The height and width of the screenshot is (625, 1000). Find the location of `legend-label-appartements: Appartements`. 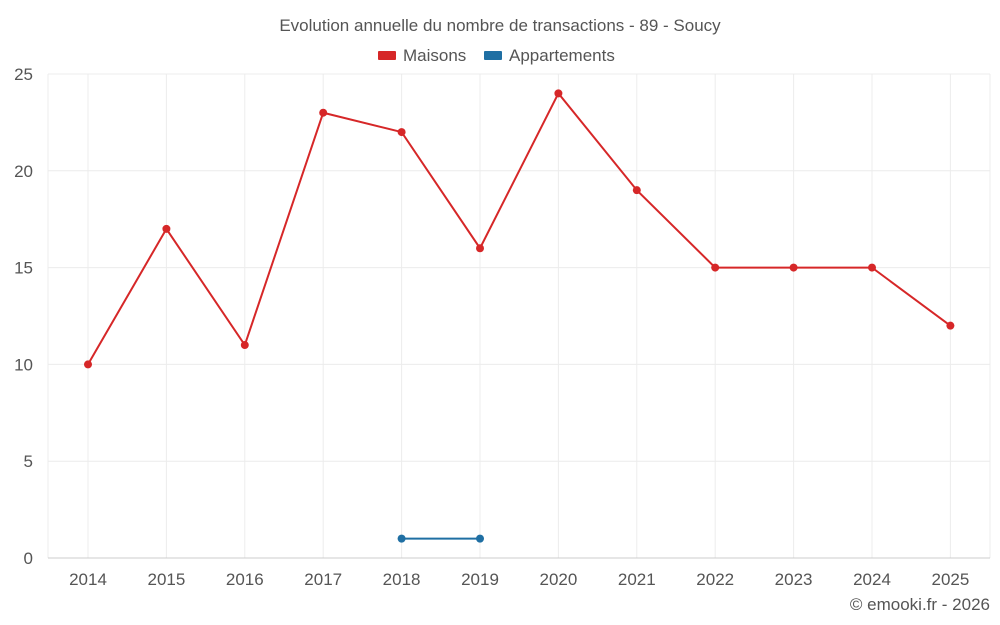

legend-label-appartements: Appartements is located at coordinates (562, 55).